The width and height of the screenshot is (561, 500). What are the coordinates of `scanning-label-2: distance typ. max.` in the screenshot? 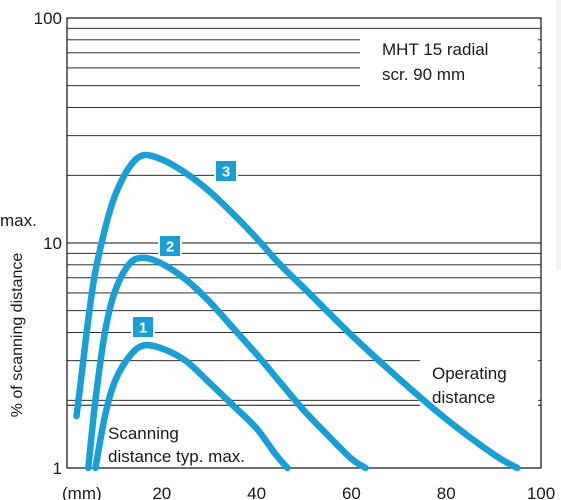 It's located at (176, 456).